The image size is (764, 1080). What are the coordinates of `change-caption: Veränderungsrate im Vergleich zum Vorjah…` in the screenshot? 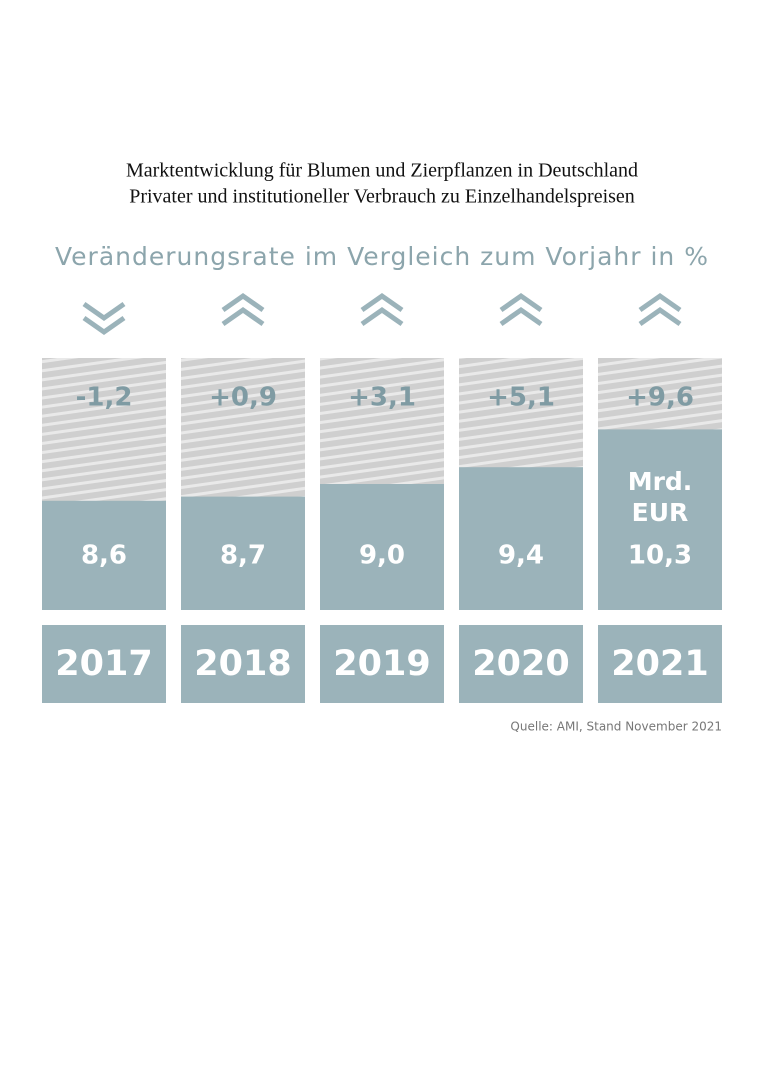 It's located at (382, 256).